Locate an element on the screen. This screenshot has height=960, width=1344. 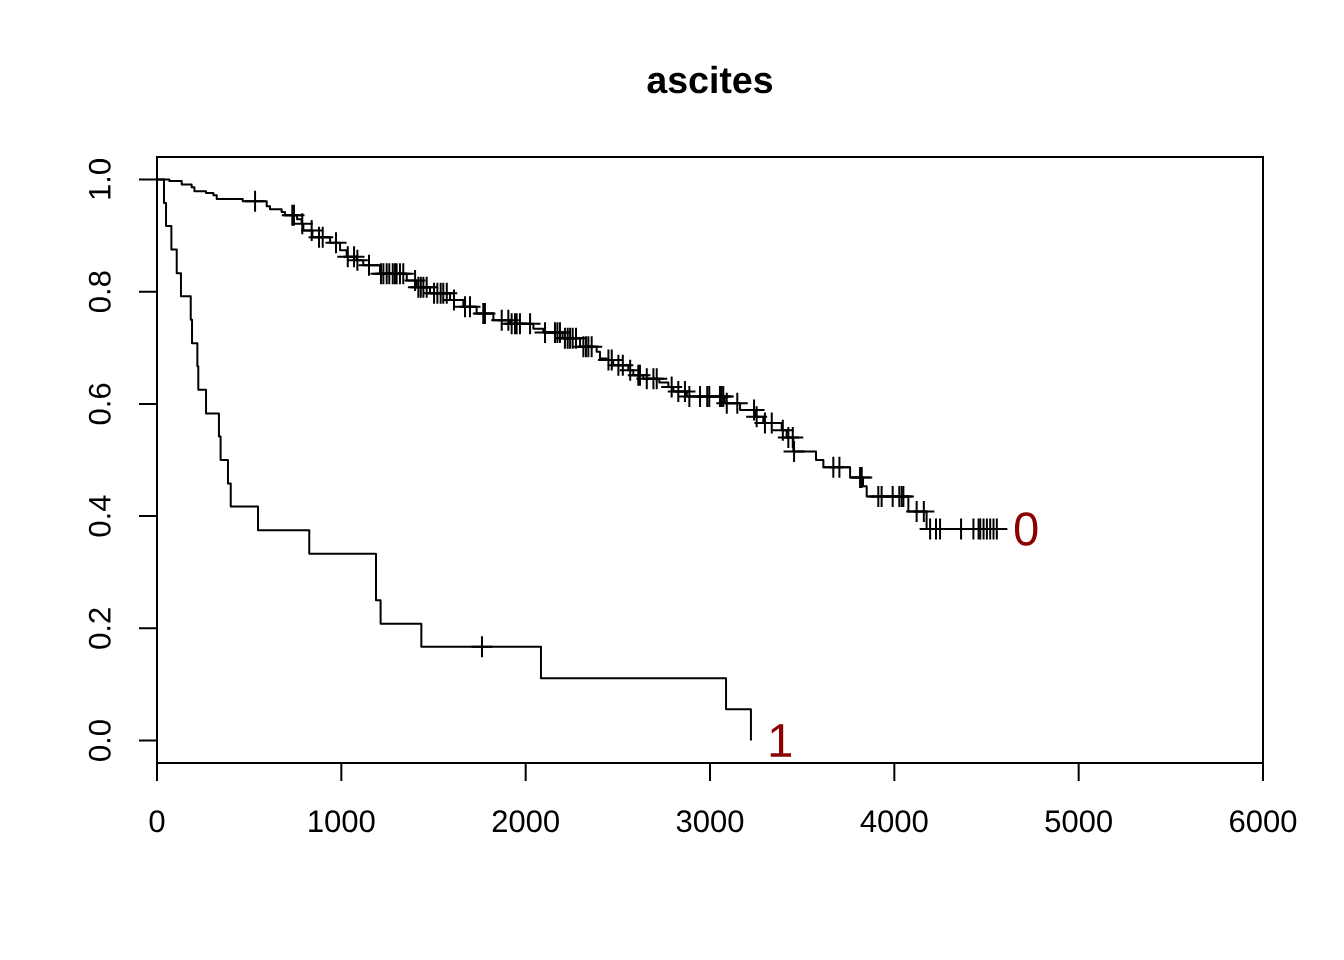
chart-title: ascites is located at coordinates (710, 79).